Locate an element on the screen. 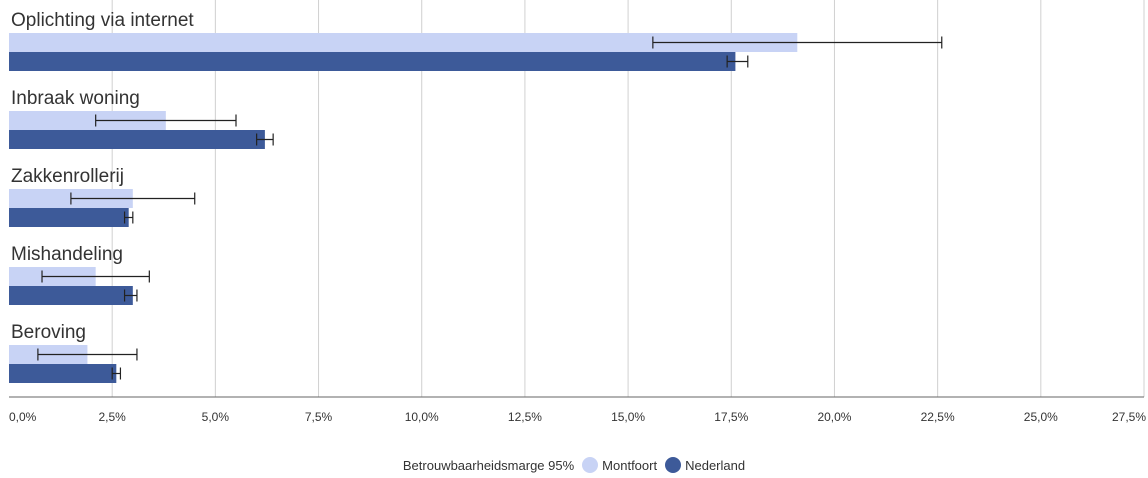 The width and height of the screenshot is (1148, 478). x-tick-label: 17,5% is located at coordinates (731, 417).